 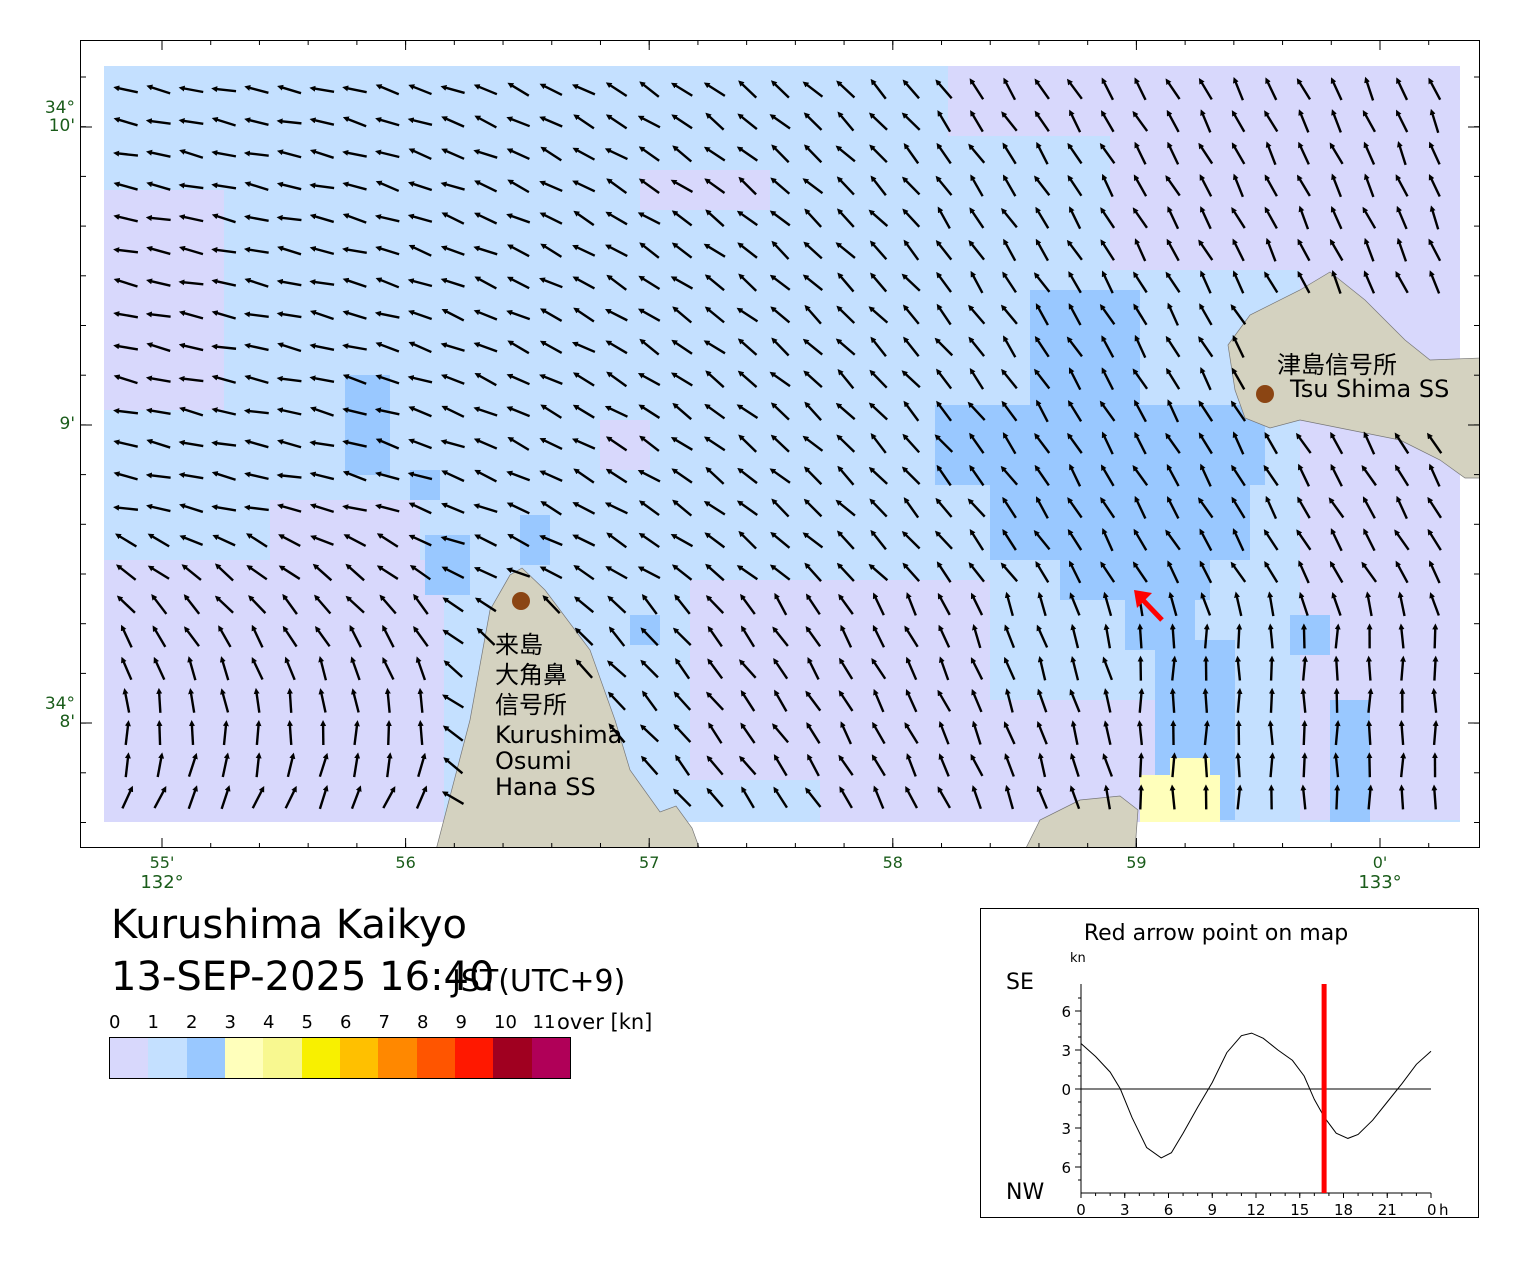 What do you see at coordinates (568, 707) in the screenshot?
I see `osumi-peninsula` at bounding box center [568, 707].